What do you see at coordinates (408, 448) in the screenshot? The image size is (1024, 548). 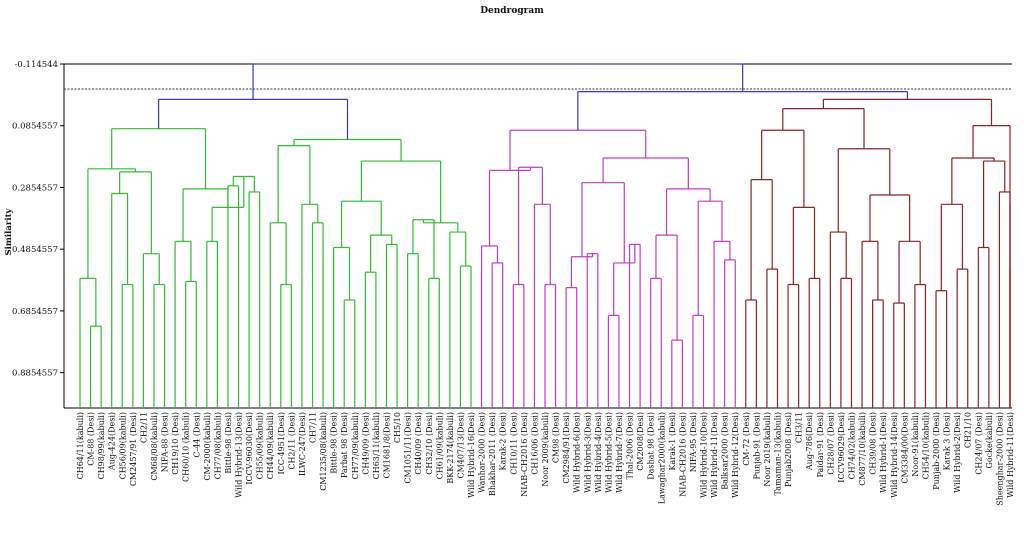 I see `leaf-label: CM1051/11(Desi)` at bounding box center [408, 448].